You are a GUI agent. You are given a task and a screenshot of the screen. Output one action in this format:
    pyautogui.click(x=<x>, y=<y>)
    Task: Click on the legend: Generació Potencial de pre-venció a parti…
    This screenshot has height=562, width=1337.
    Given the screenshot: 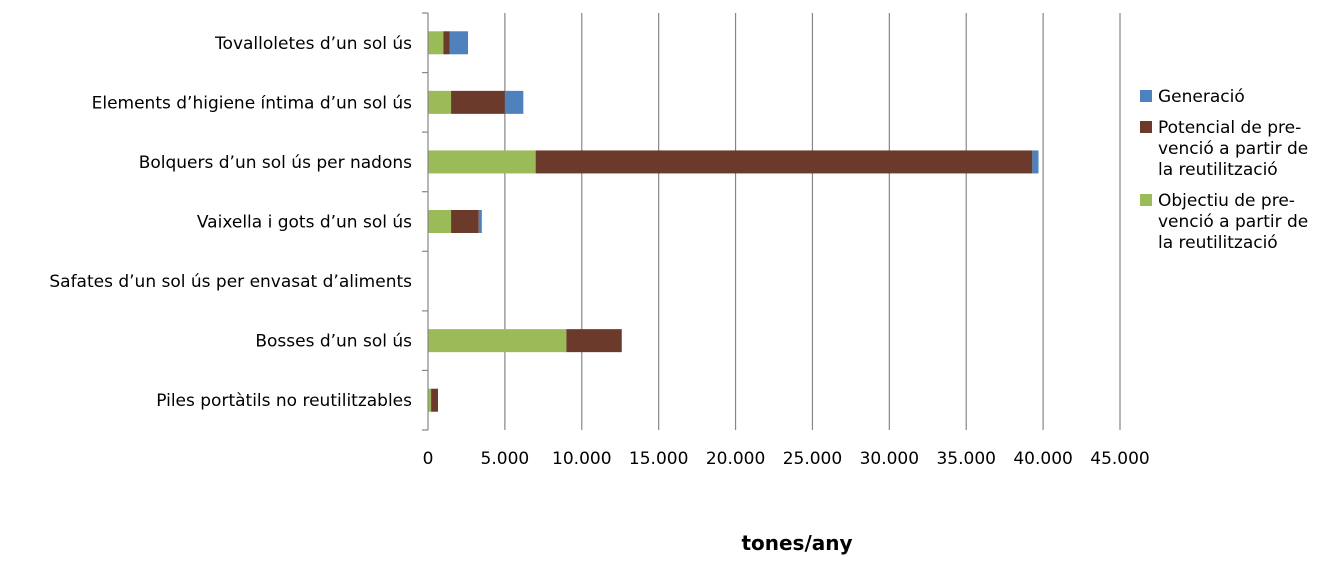 What is the action you would take?
    pyautogui.click(x=1224, y=170)
    